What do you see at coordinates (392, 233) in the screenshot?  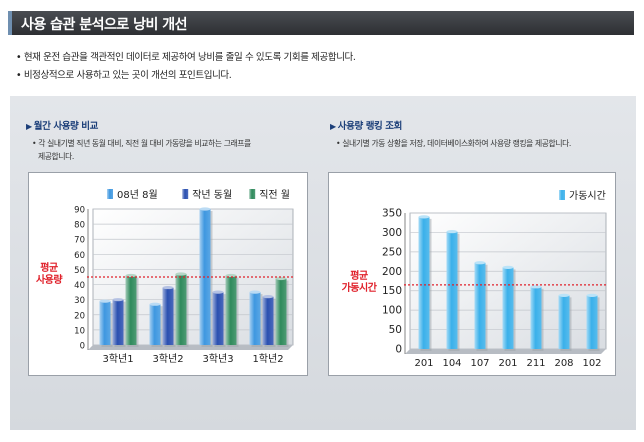 I see `y-tick-label: 300` at bounding box center [392, 233].